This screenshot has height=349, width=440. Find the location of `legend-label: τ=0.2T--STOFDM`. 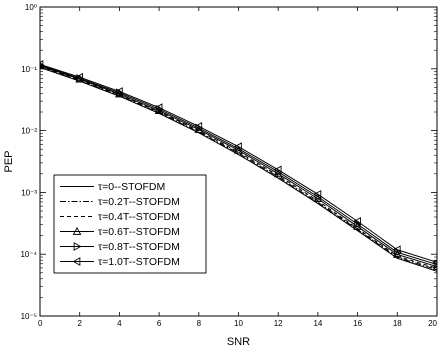

legend-label: τ=0.2T--STOFDM is located at coordinates (139, 202).